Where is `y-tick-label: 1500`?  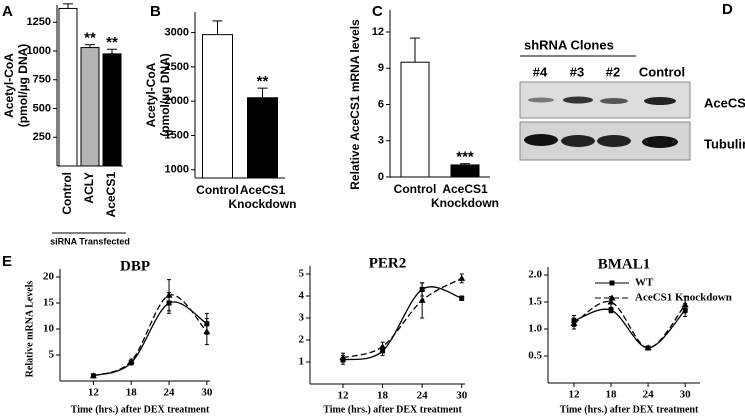
y-tick-label: 1500 is located at coordinates (177, 135).